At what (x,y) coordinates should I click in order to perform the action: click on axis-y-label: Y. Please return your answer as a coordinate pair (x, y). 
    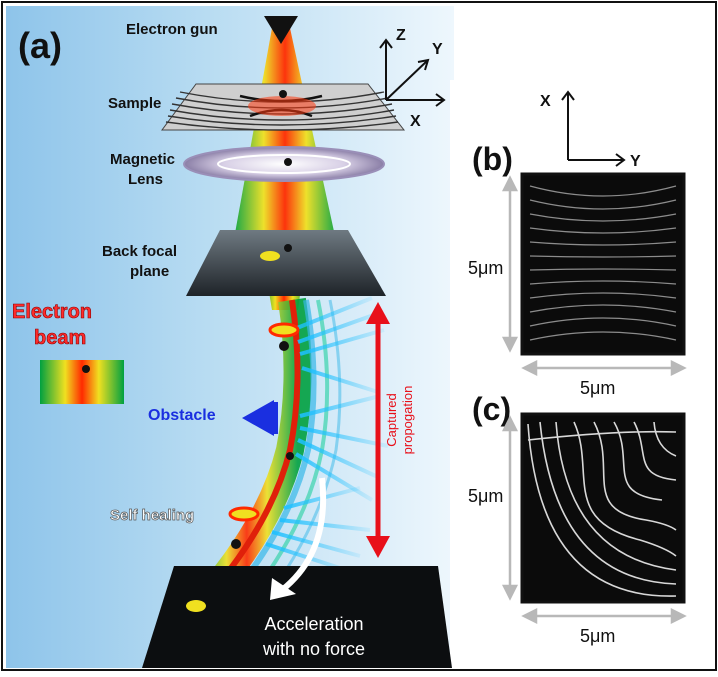
    Looking at the image, I should click on (437, 49).